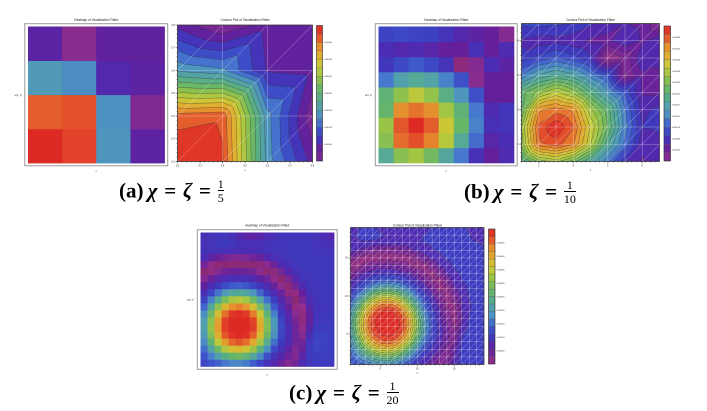 The image size is (707, 411). What do you see at coordinates (328, 77) in the screenshot?
I see `svg-text: 0.00031` at bounding box center [328, 77].